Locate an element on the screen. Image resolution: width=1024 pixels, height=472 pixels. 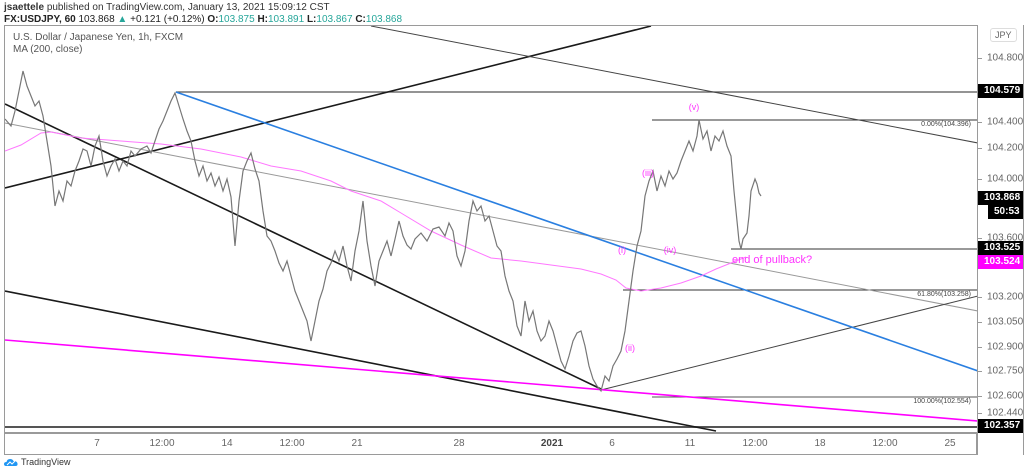
price-label-102357: 102.357 is located at coordinates (1001, 426).